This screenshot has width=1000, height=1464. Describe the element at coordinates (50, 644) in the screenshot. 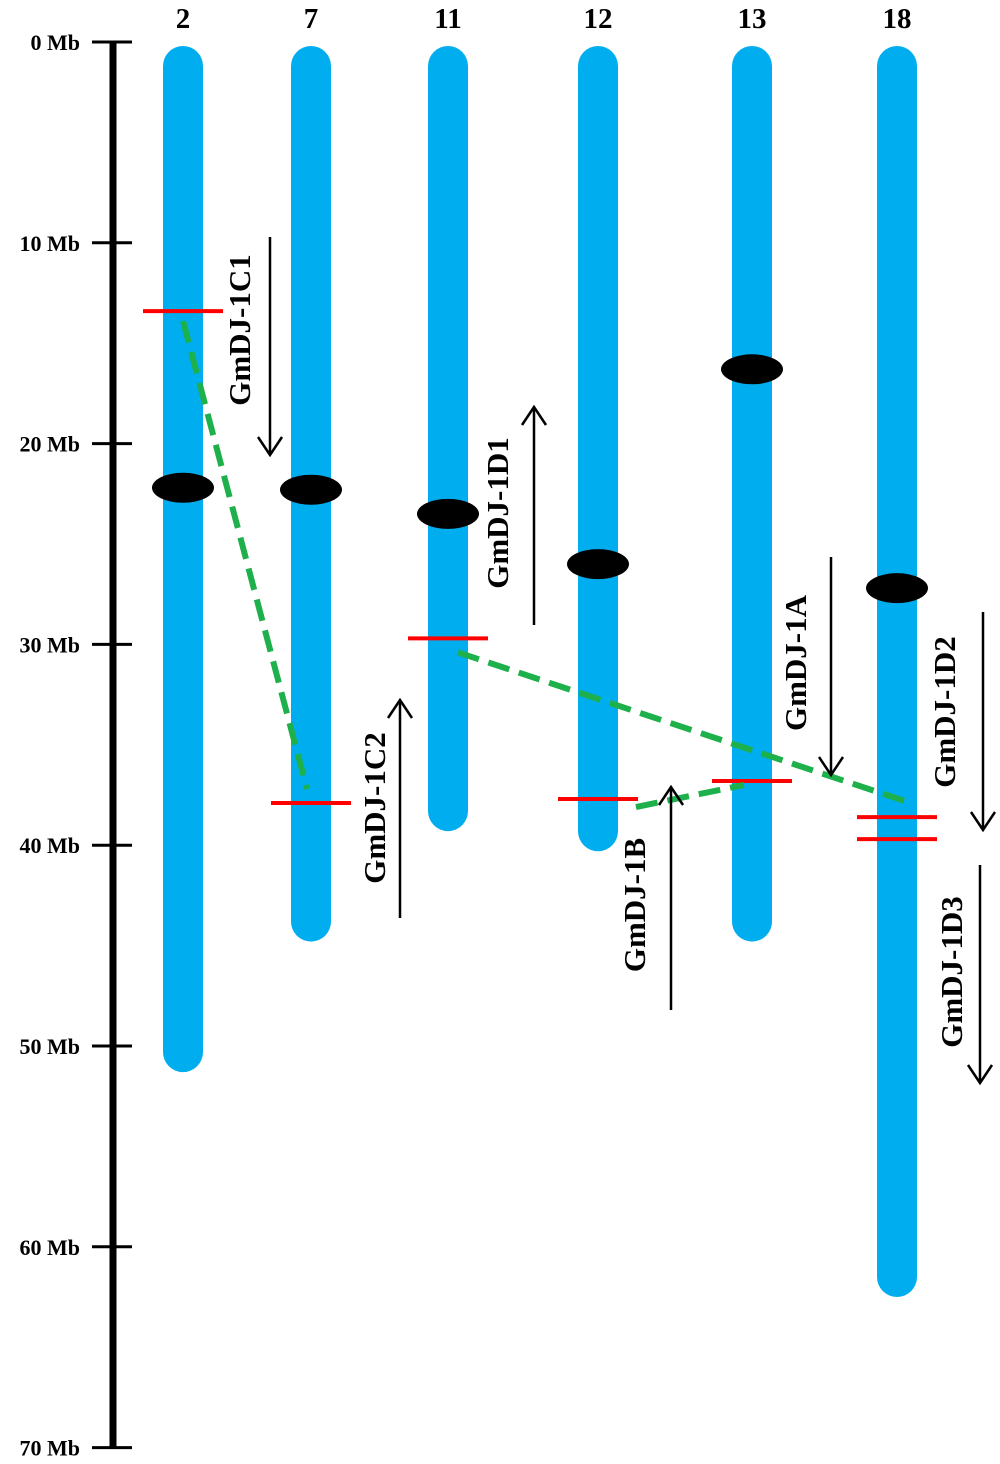

I see `axis-tick-label: 30 Mb` at that location.